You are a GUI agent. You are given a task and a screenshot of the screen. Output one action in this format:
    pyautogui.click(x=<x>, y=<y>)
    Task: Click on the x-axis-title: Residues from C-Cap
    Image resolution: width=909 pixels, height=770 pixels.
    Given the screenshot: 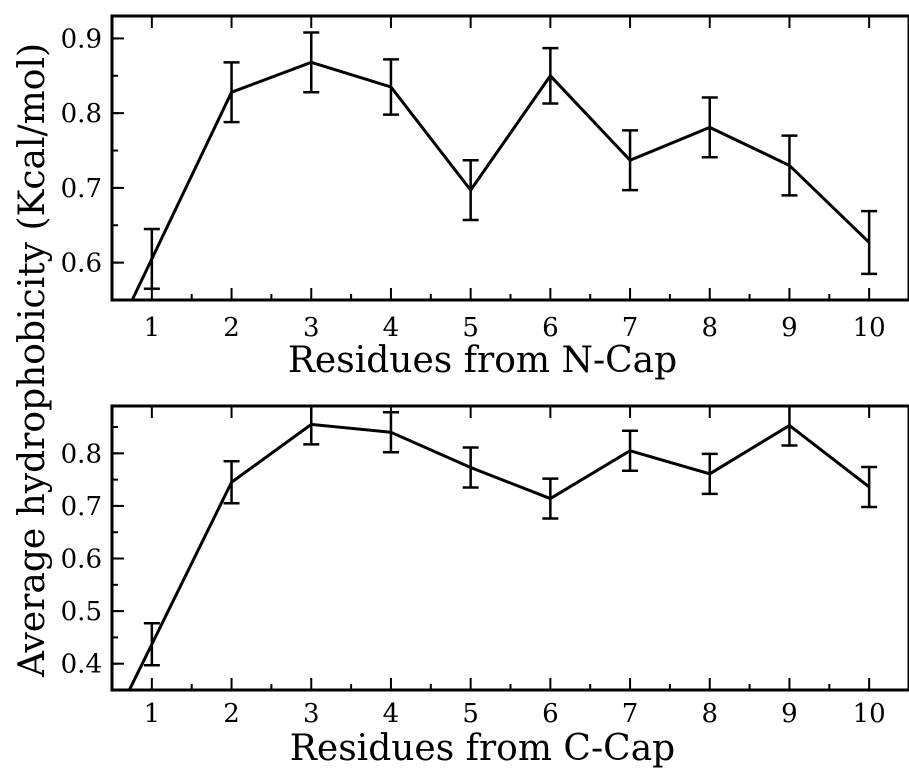 What is the action you would take?
    pyautogui.click(x=482, y=748)
    